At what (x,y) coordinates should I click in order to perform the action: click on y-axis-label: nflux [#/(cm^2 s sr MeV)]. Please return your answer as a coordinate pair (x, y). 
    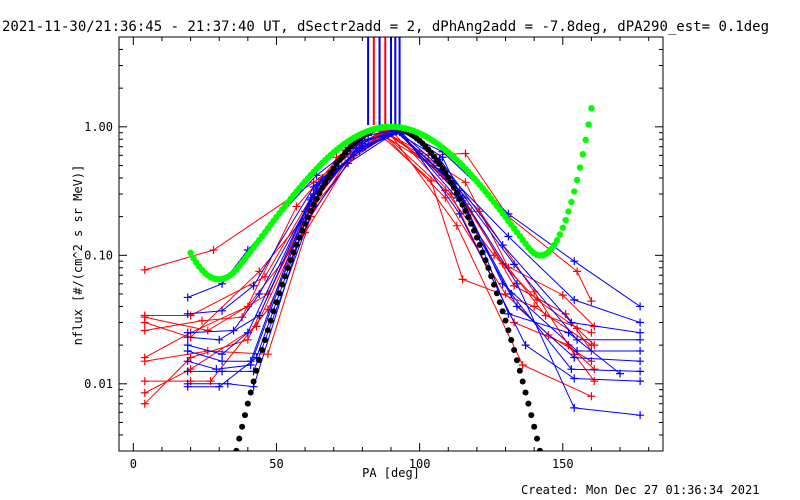
    Looking at the image, I should click on (78, 255).